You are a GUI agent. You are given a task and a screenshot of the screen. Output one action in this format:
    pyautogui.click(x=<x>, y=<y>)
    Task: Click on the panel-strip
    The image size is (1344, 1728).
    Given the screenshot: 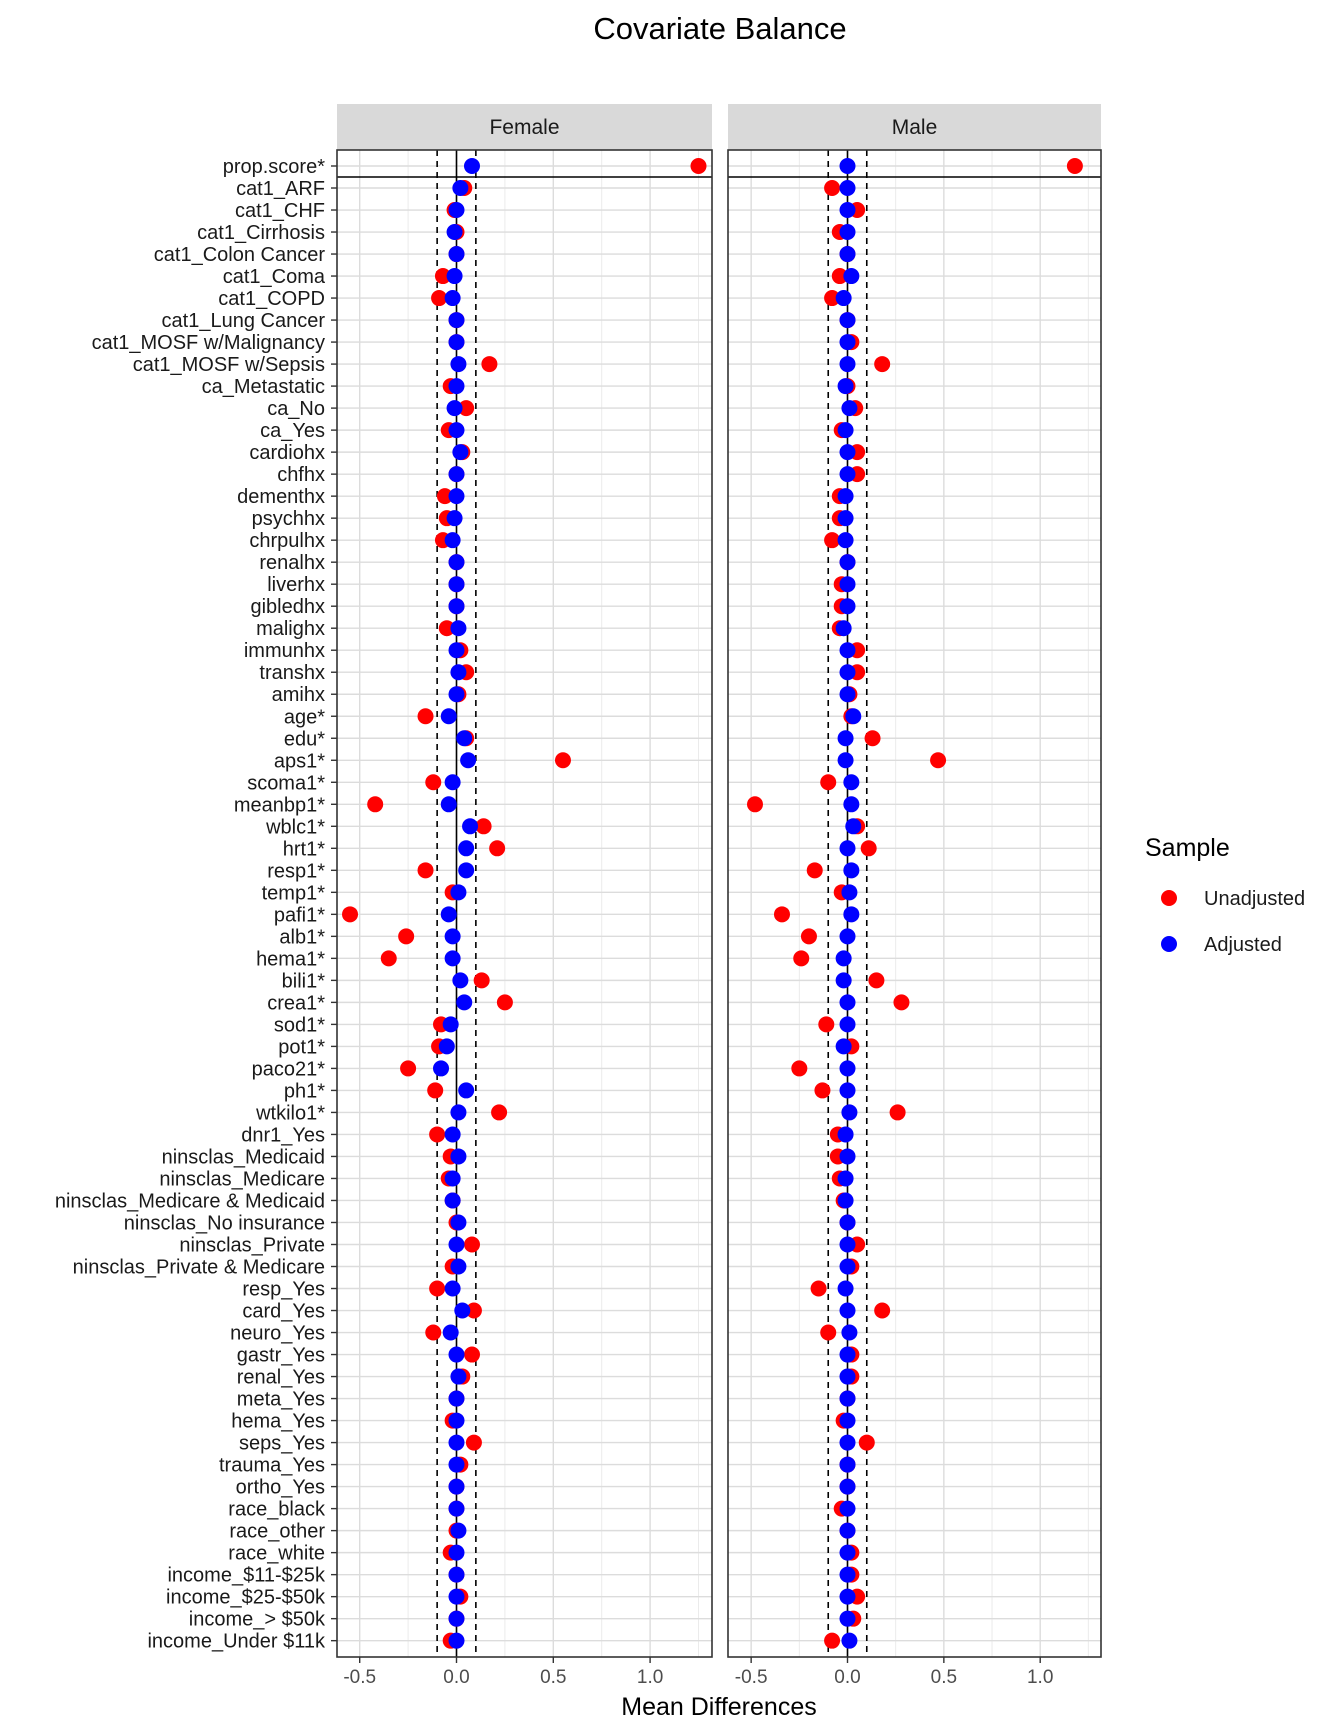 What is the action you would take?
    pyautogui.click(x=524, y=127)
    